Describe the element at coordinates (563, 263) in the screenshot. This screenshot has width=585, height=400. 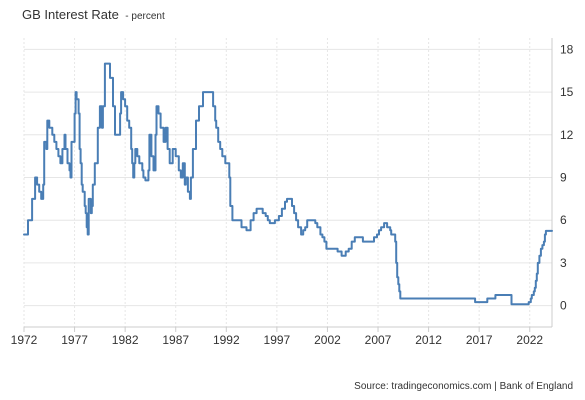
I see `y-tick-label: 3` at that location.